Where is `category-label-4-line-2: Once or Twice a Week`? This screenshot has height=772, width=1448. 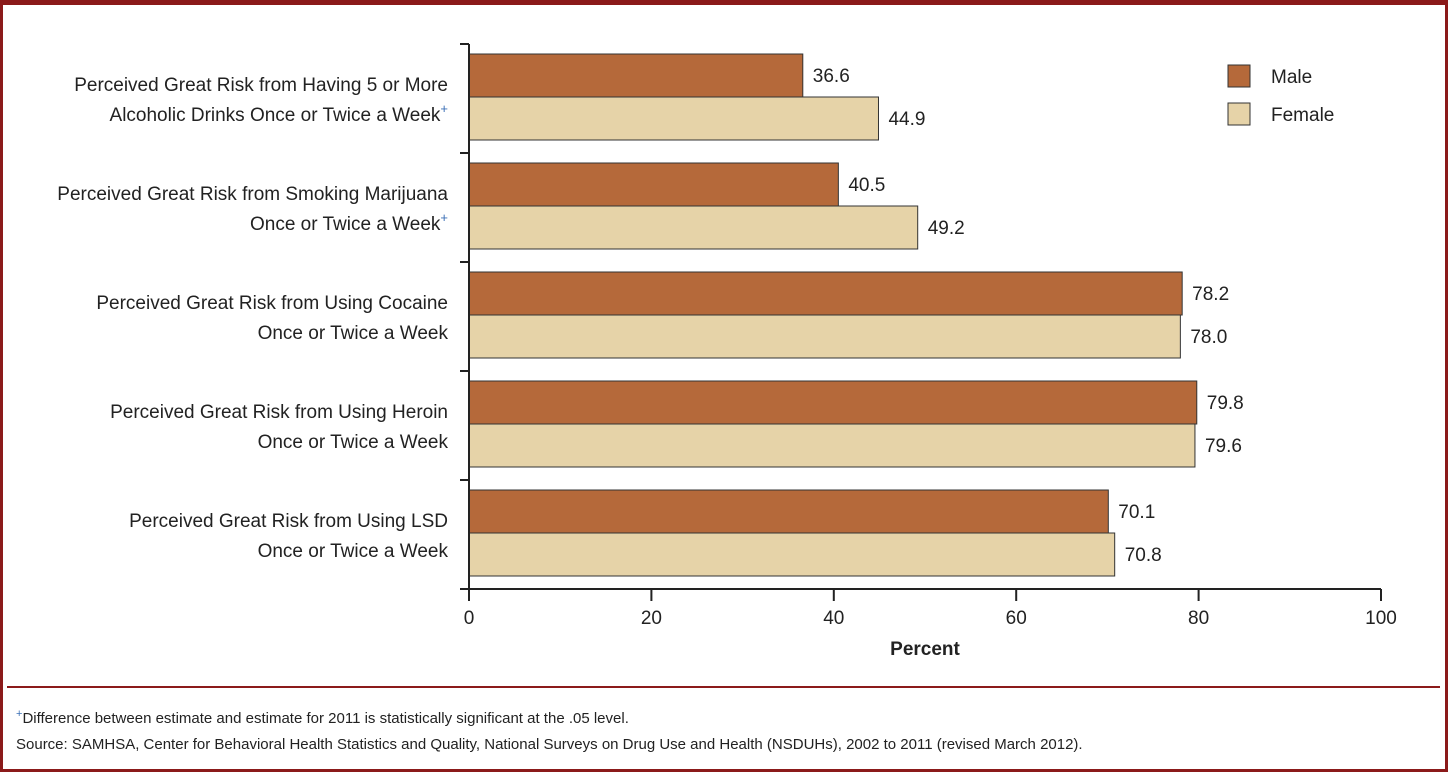
category-label-4-line-2: Once or Twice a Week is located at coordinates (353, 442).